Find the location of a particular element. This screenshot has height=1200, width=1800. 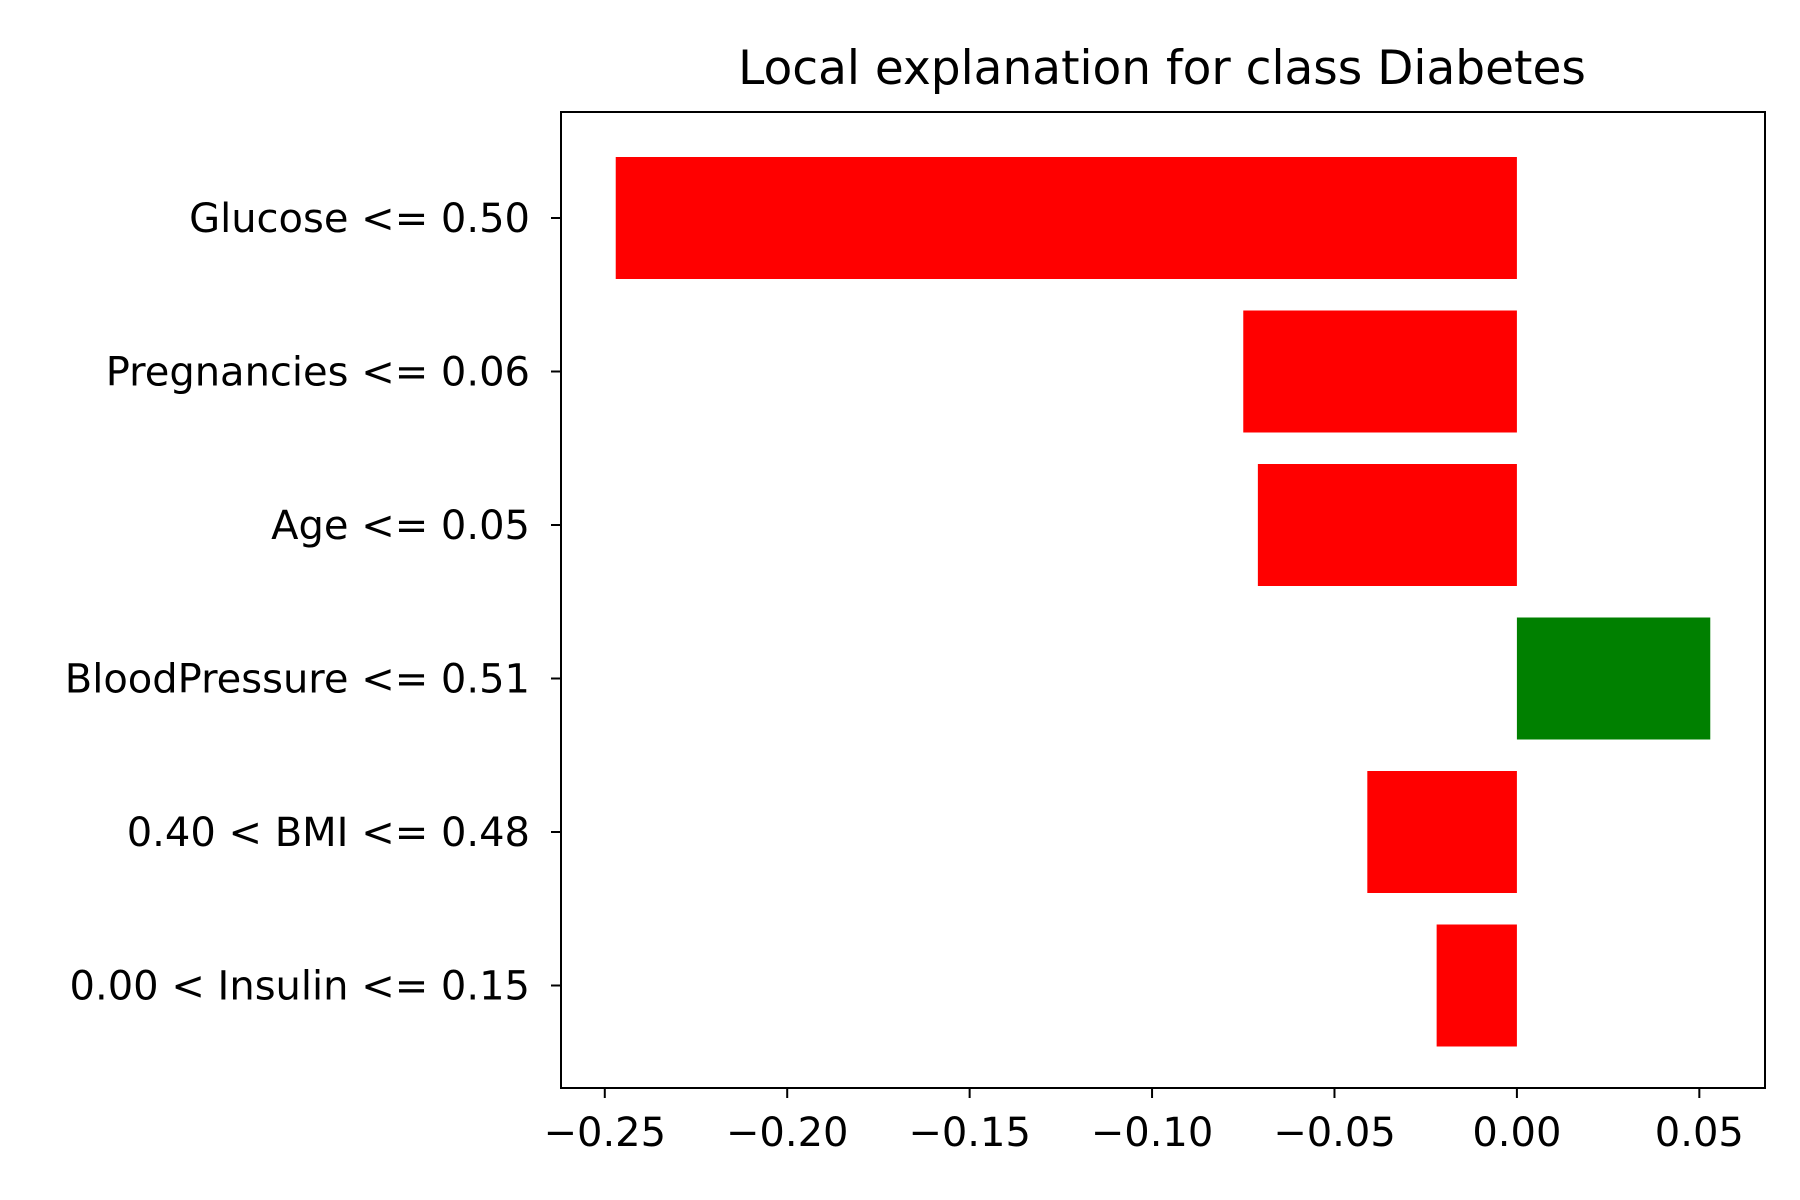

y-tick-label: Pregnancies <= 0.06 is located at coordinates (318, 373).